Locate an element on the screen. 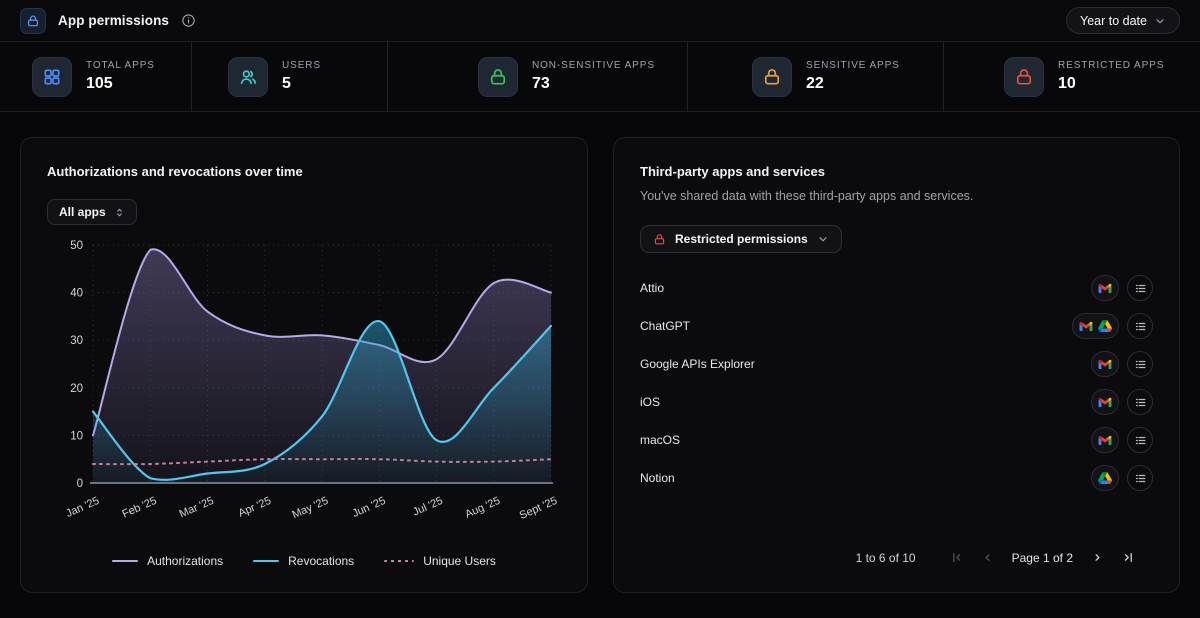 This screenshot has width=1200, height=618. svg-text: Mar '25 is located at coordinates (197, 508).